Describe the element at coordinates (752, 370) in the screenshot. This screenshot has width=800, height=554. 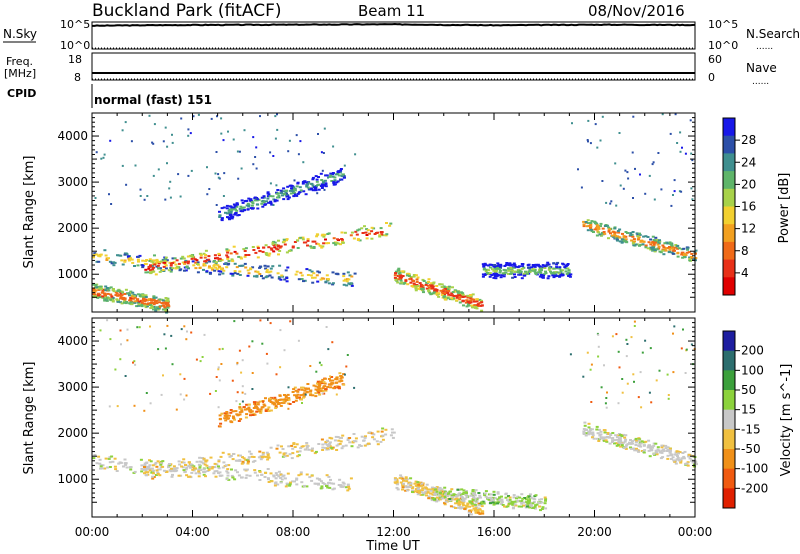
I see `velocity-colorbar-tick-label: 100` at that location.